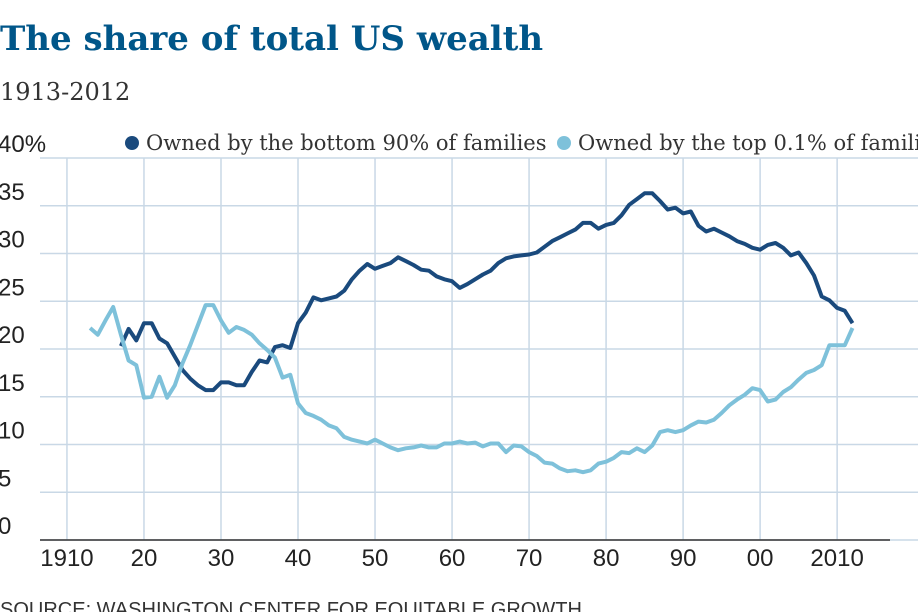 The width and height of the screenshot is (918, 612). Describe the element at coordinates (12, 192) in the screenshot. I see `y-tick-label: 35` at that location.